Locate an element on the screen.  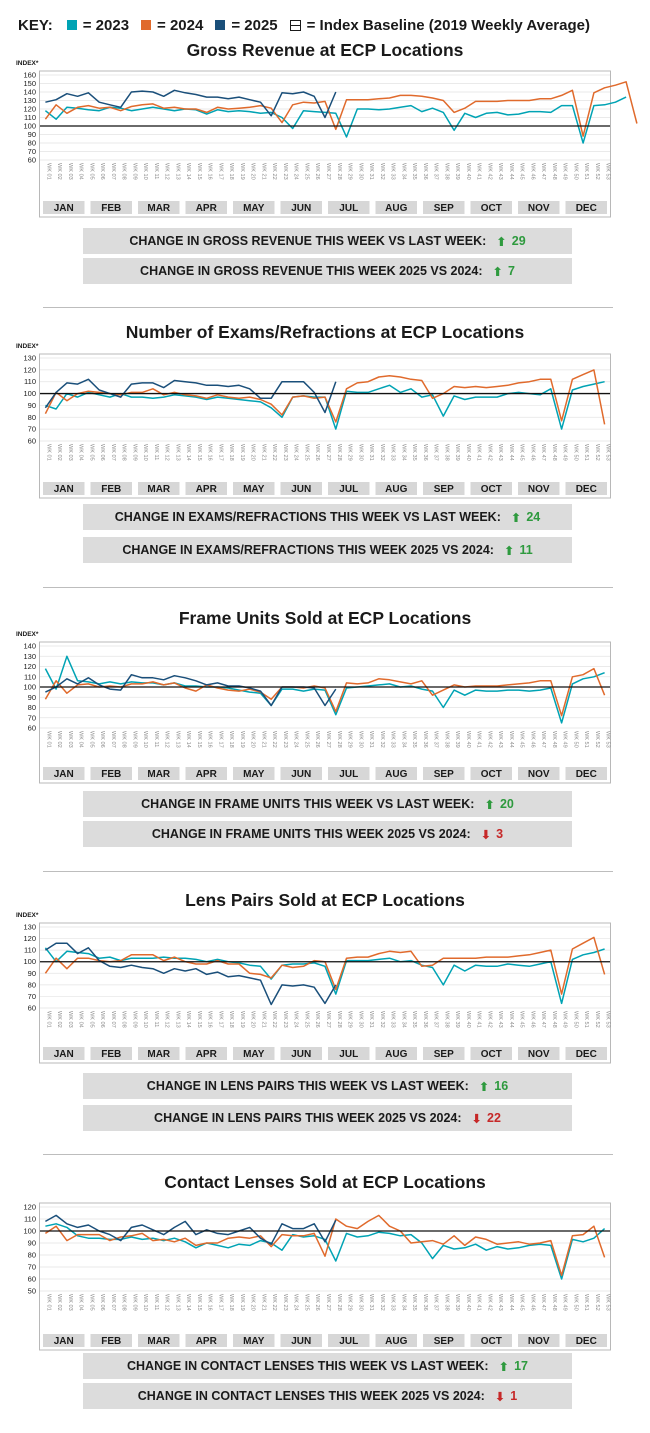
x-tick-label: WK 40 is located at coordinates (468, 171).